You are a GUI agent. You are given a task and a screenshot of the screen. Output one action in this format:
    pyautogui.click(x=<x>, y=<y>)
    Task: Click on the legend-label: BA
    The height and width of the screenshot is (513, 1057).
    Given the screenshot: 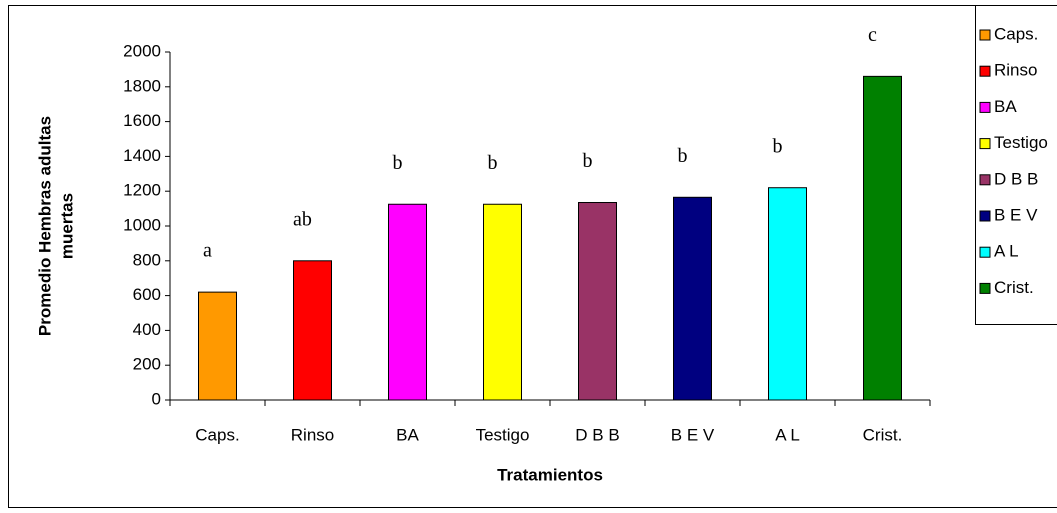 What is the action you would take?
    pyautogui.click(x=1005, y=106)
    